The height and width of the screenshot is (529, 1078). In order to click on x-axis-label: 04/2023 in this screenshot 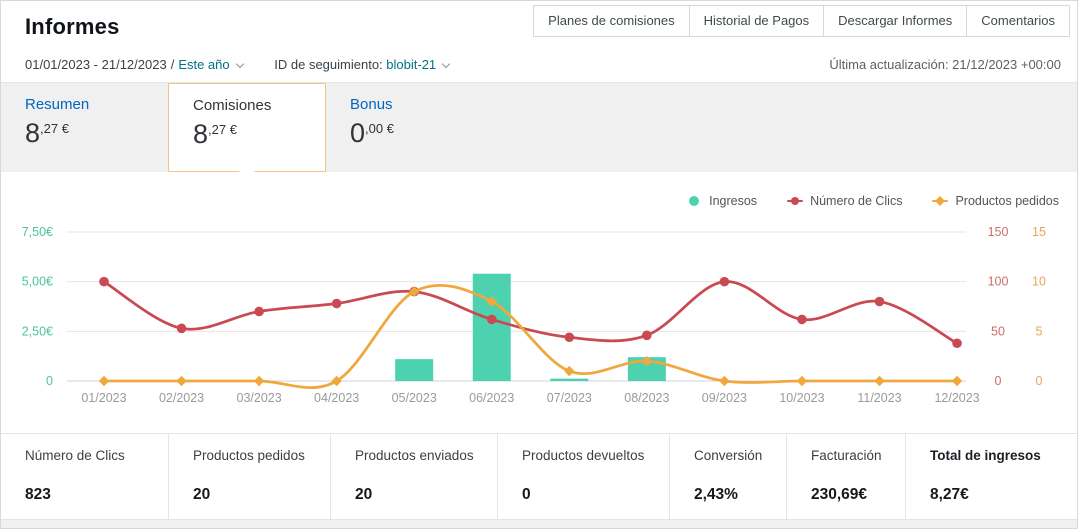, I will do `click(336, 398)`.